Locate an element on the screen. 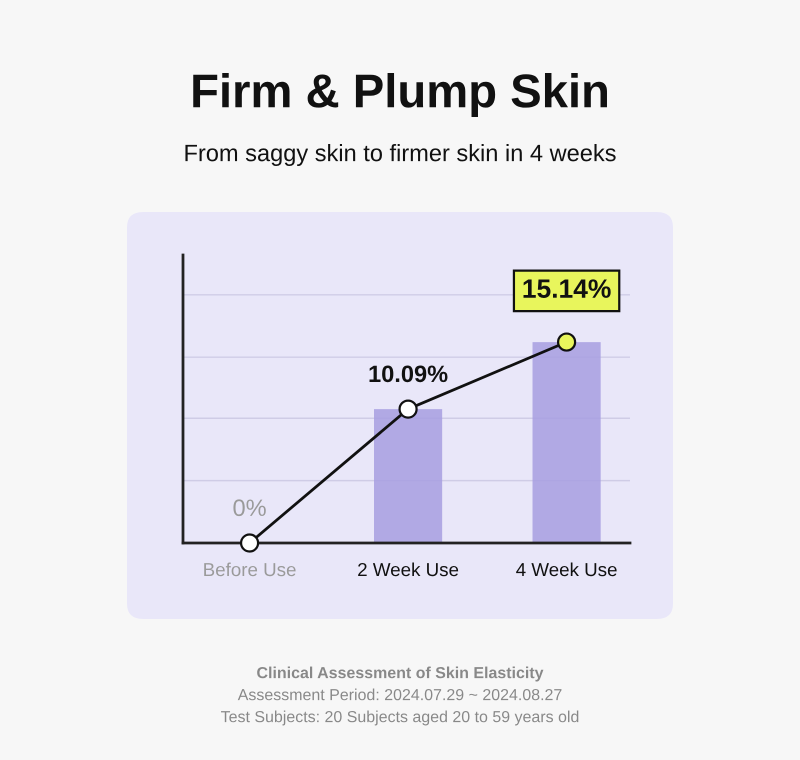 This screenshot has height=760, width=800. x-tick-label: 2 Week Use is located at coordinates (408, 569).